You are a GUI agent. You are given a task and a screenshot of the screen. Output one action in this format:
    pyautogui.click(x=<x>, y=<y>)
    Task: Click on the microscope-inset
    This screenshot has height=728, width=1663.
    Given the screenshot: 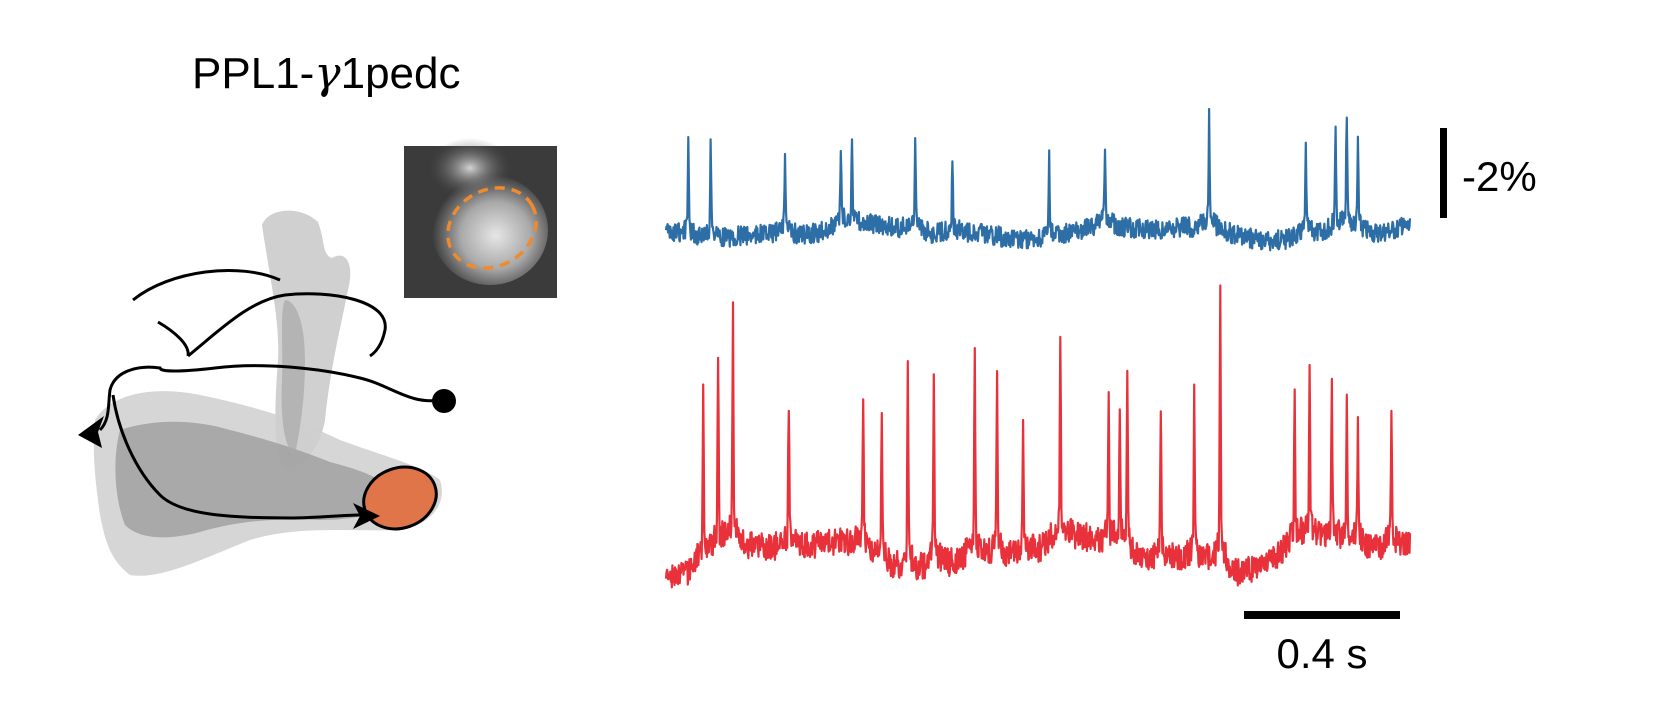 What is the action you would take?
    pyautogui.click(x=480, y=218)
    